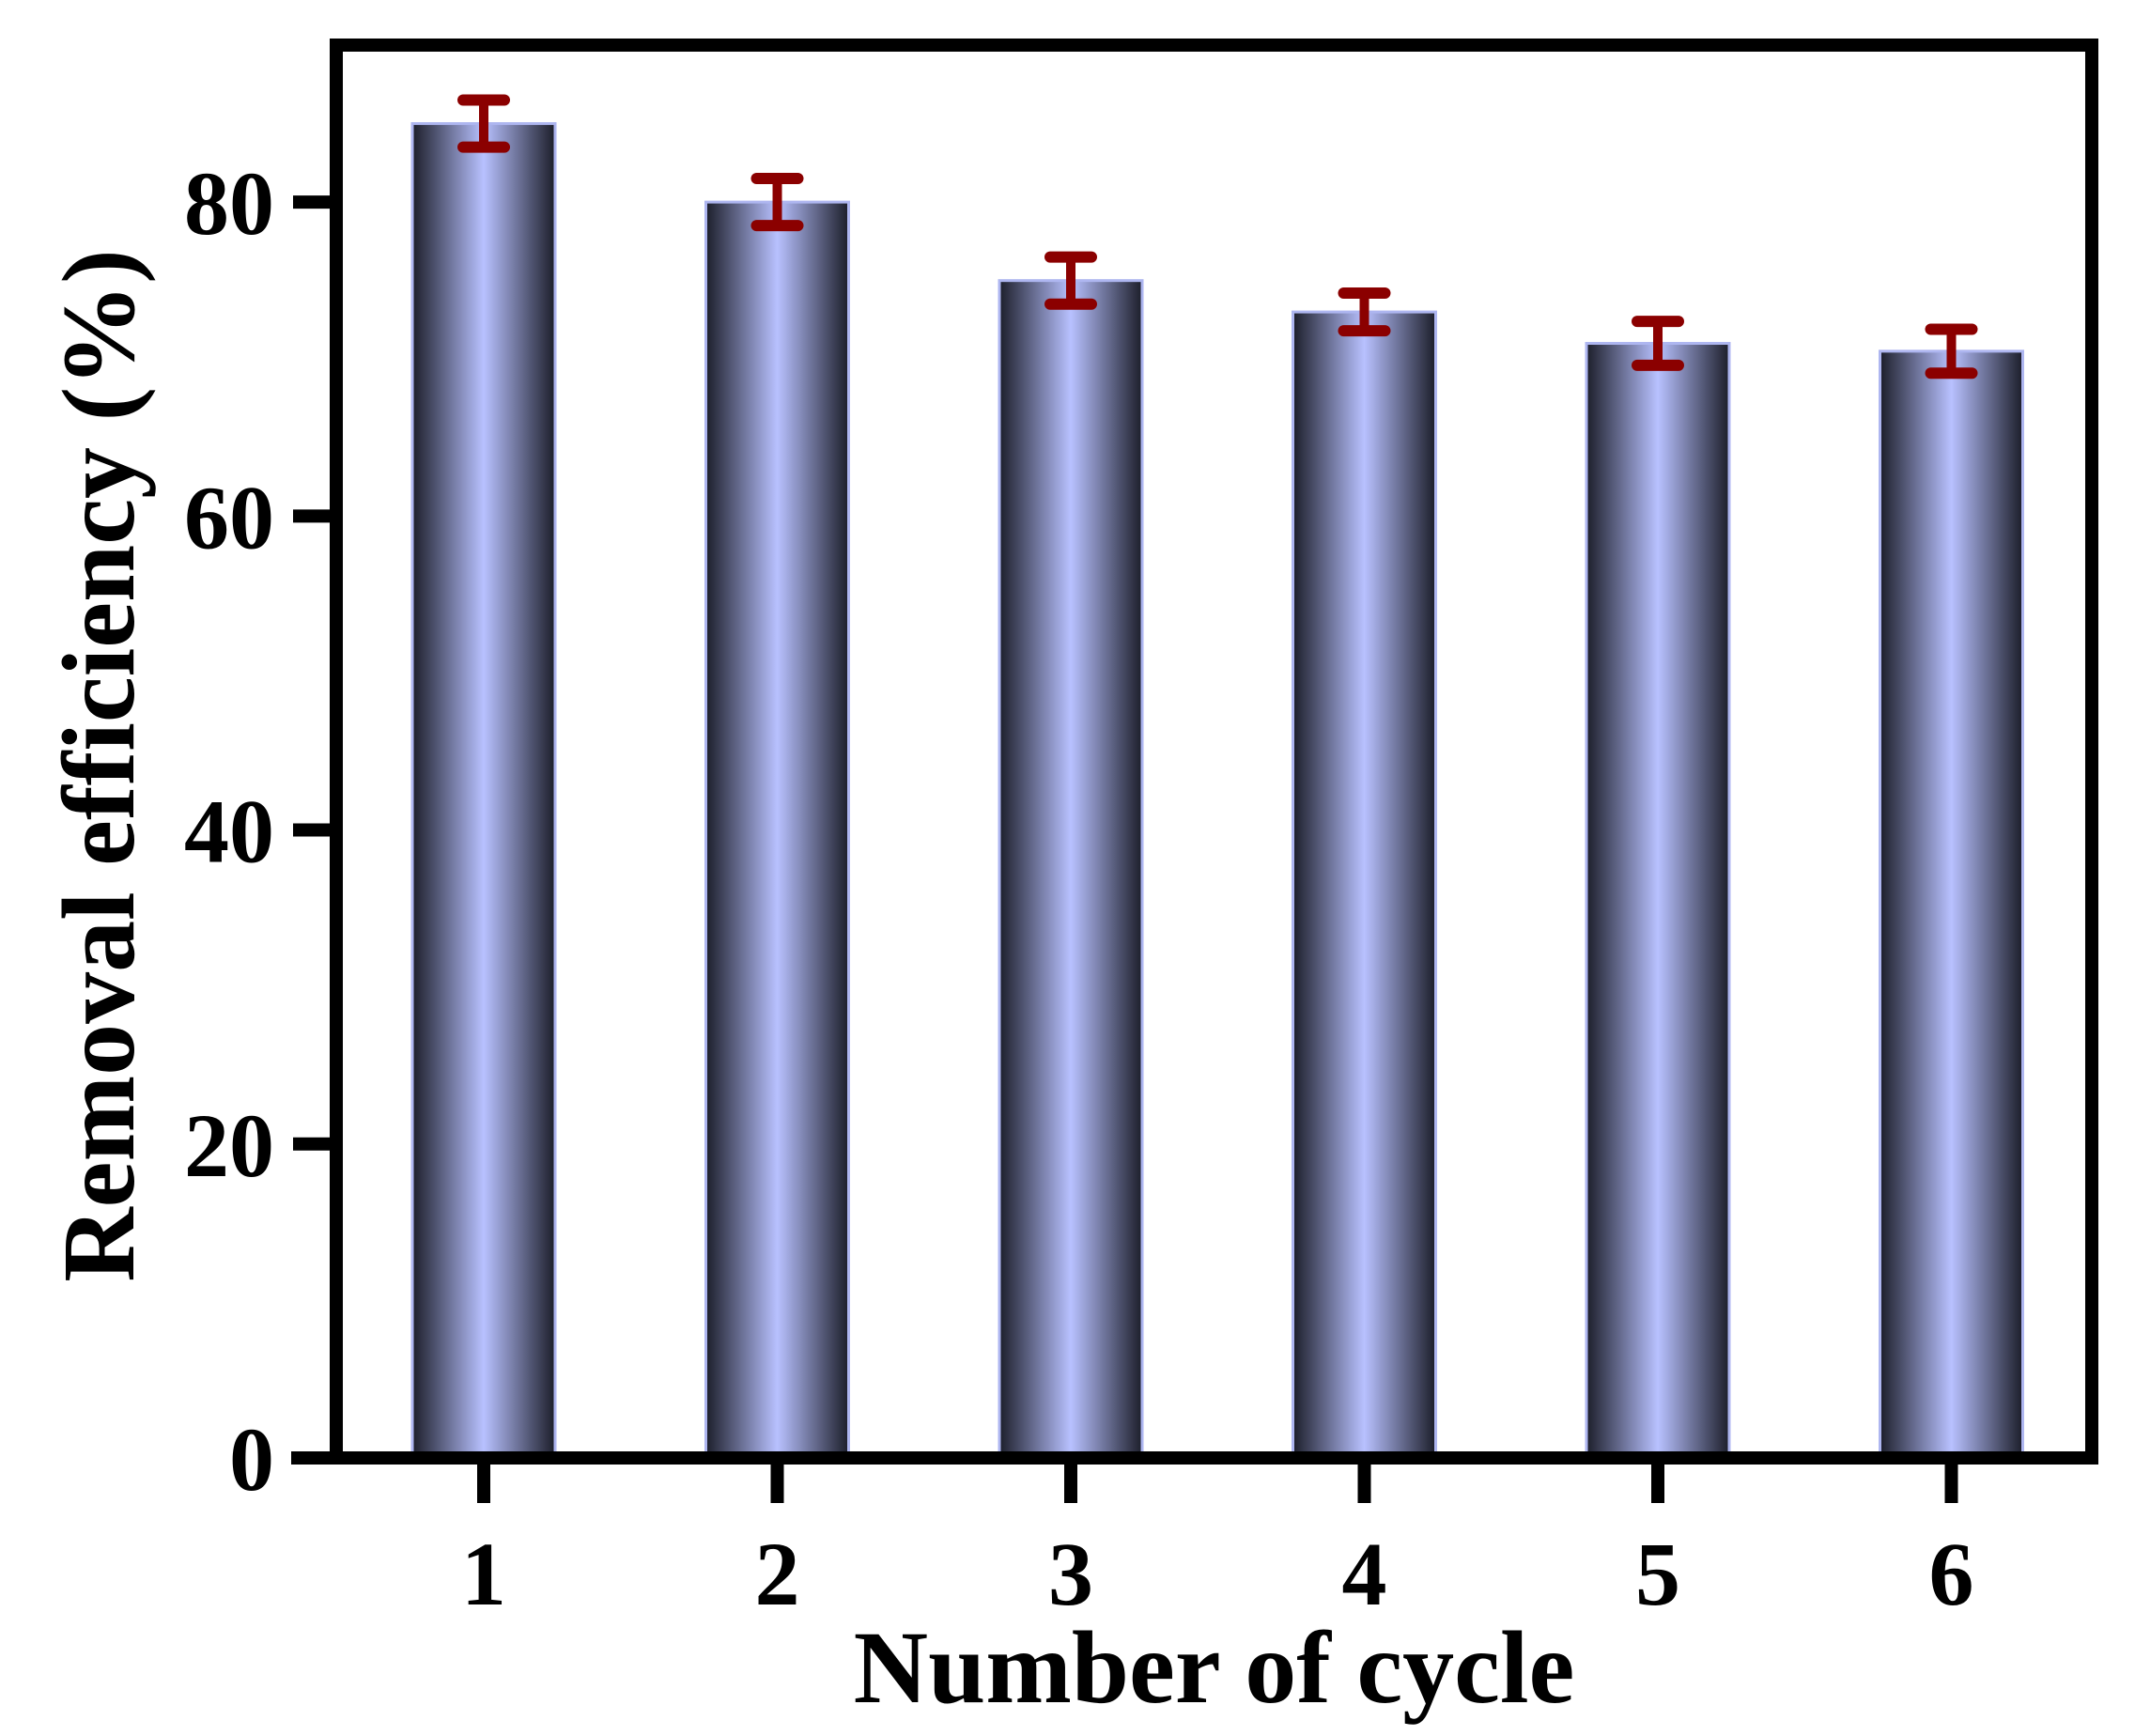 Image resolution: width=2135 pixels, height=1736 pixels. What do you see at coordinates (1951, 1574) in the screenshot?
I see `x-tick-label-6: 6` at bounding box center [1951, 1574].